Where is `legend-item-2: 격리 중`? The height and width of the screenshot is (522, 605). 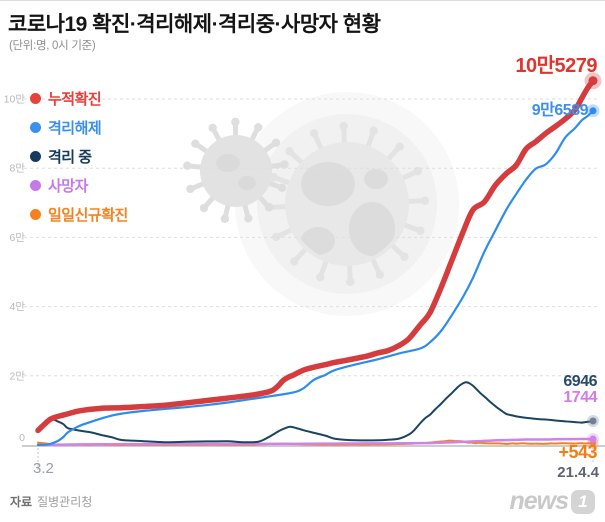
legend-item-2: 격리 중 is located at coordinates (79, 156).